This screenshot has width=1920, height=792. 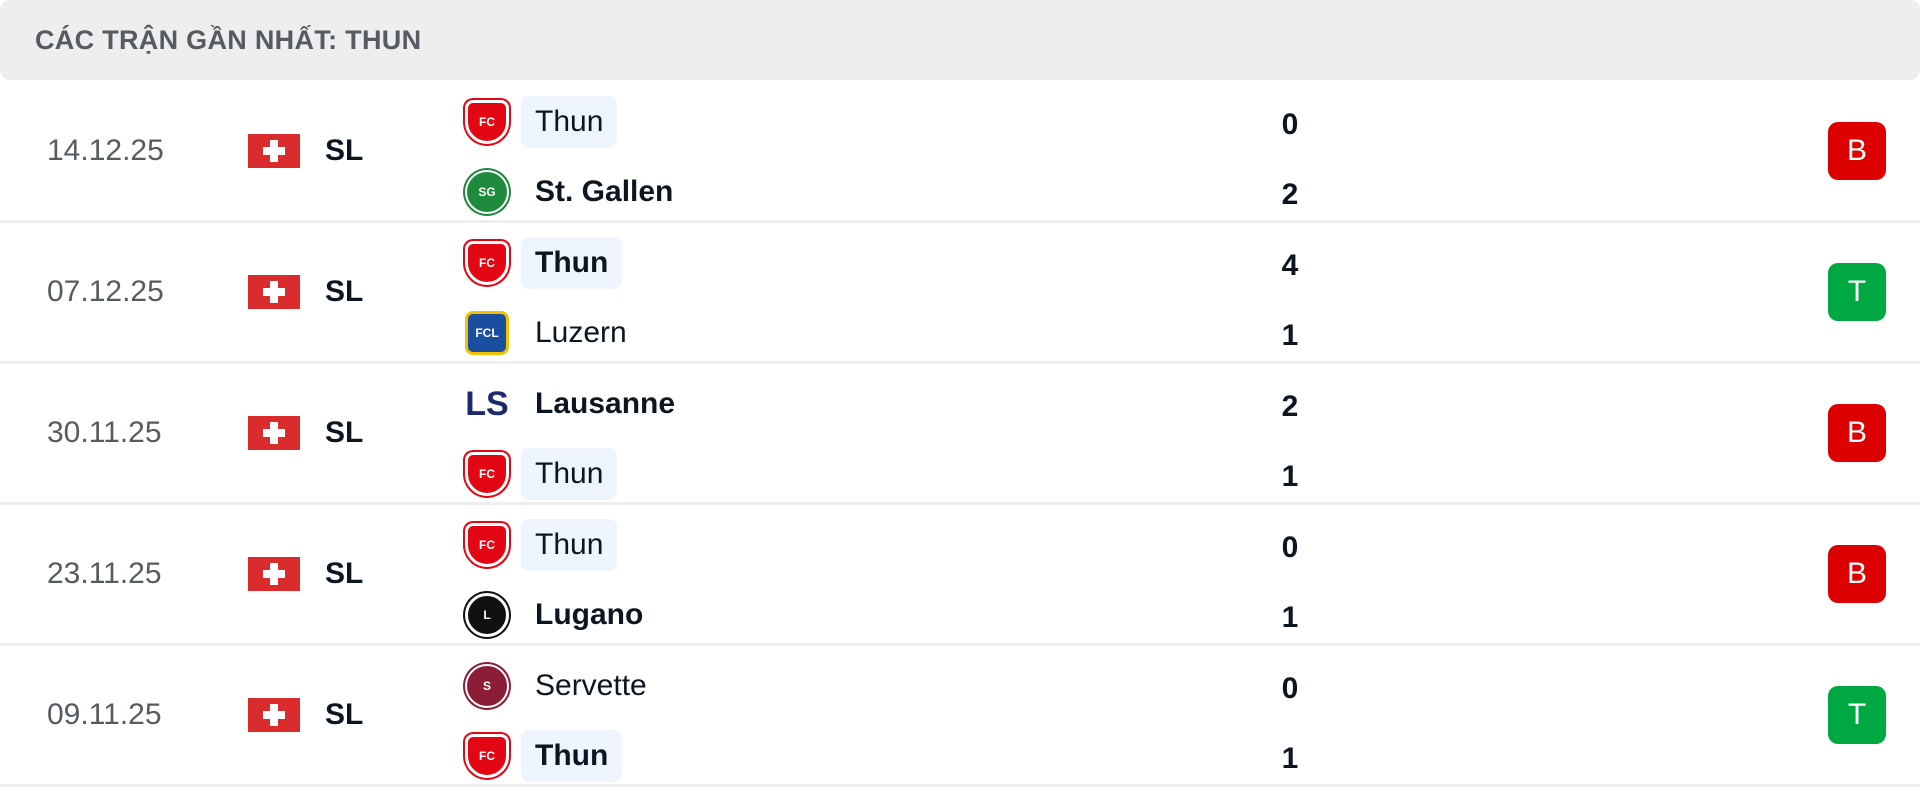 What do you see at coordinates (104, 714) in the screenshot?
I see `match-date: 09.11.25` at bounding box center [104, 714].